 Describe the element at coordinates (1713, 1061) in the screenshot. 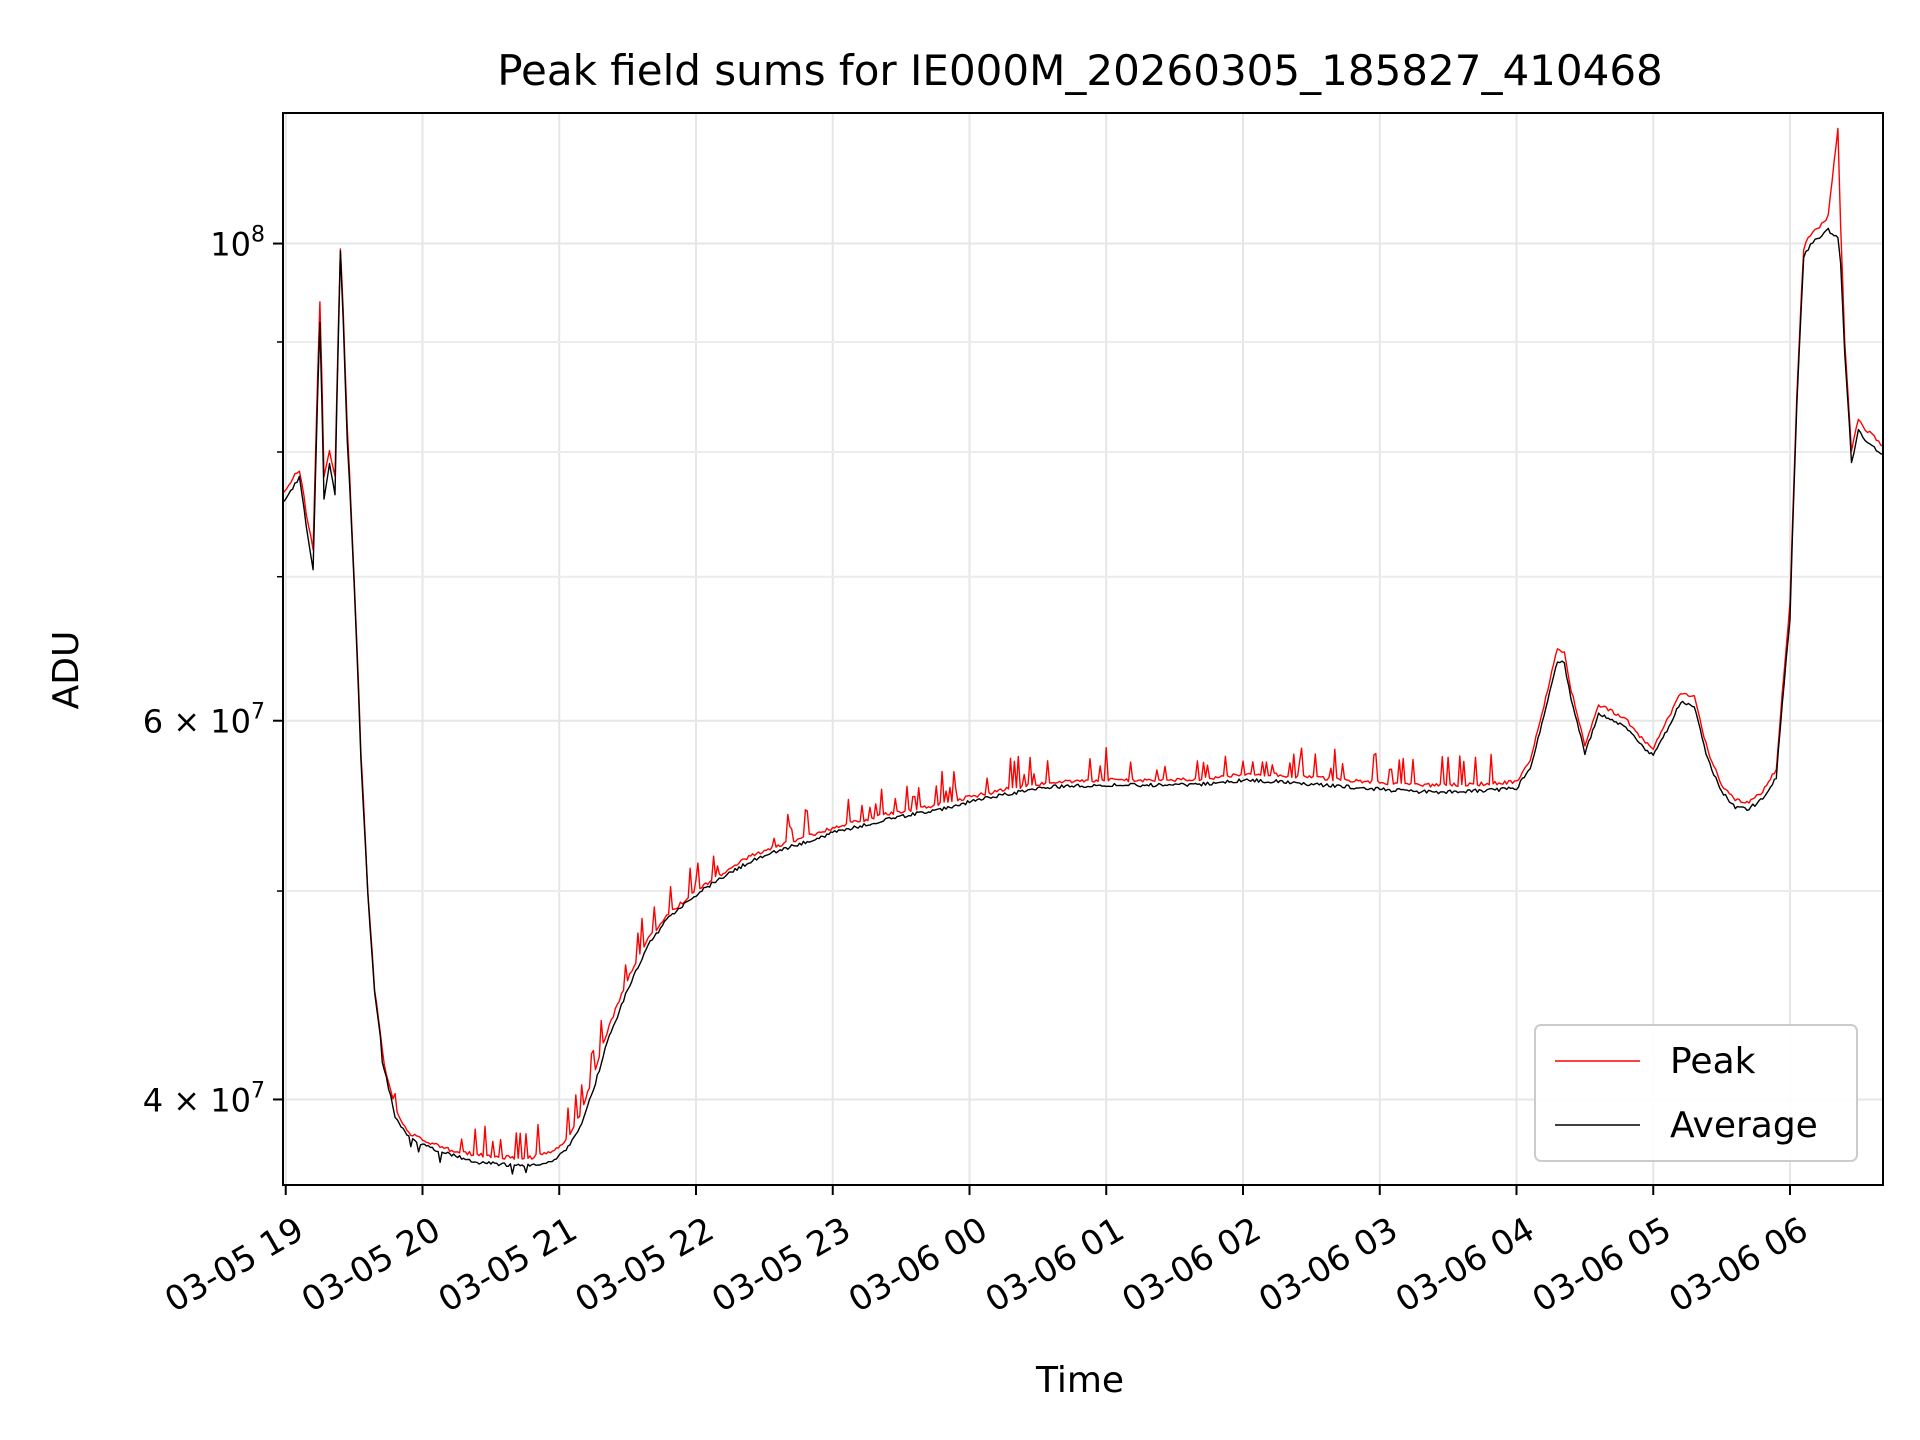

I see `legend-peak-label: Peak` at that location.